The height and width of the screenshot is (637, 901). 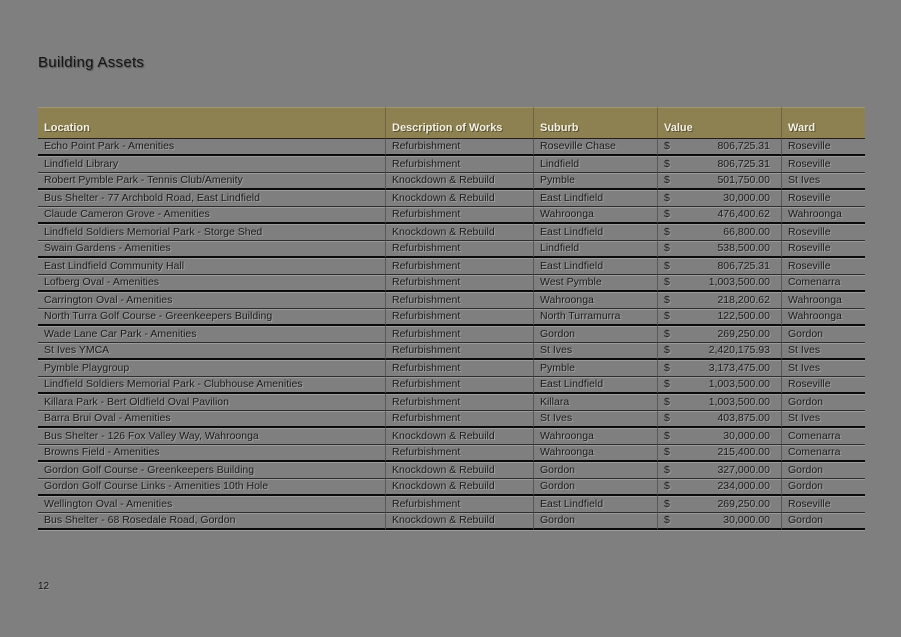 I want to click on value-amount: 2,420,175.93, so click(x=739, y=350).